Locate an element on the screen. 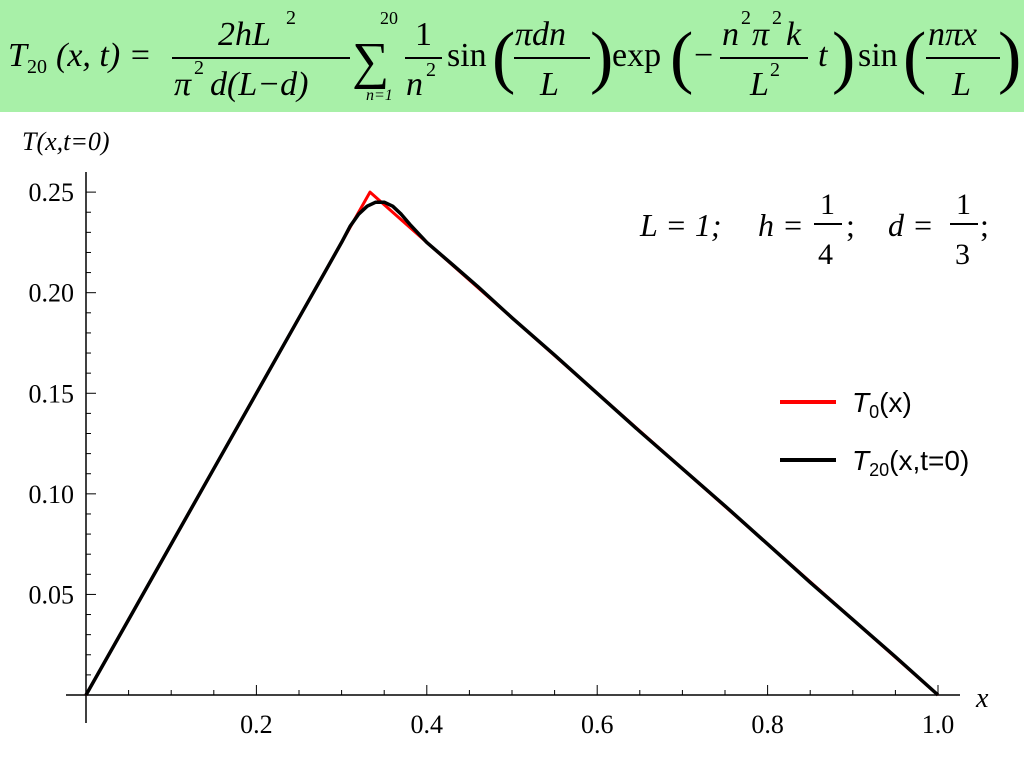 Image resolution: width=1024 pixels, height=768 pixels. formula-sum-lower: n=1 is located at coordinates (379, 95).